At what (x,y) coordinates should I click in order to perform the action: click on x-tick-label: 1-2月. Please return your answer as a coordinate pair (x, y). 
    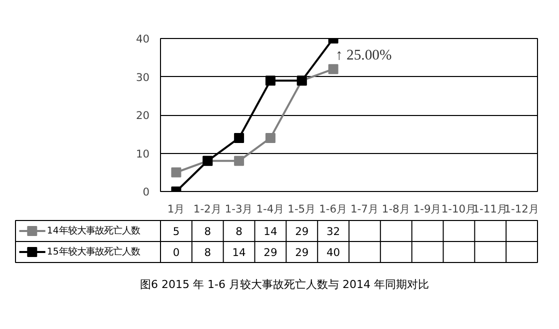
    Looking at the image, I should click on (207, 209).